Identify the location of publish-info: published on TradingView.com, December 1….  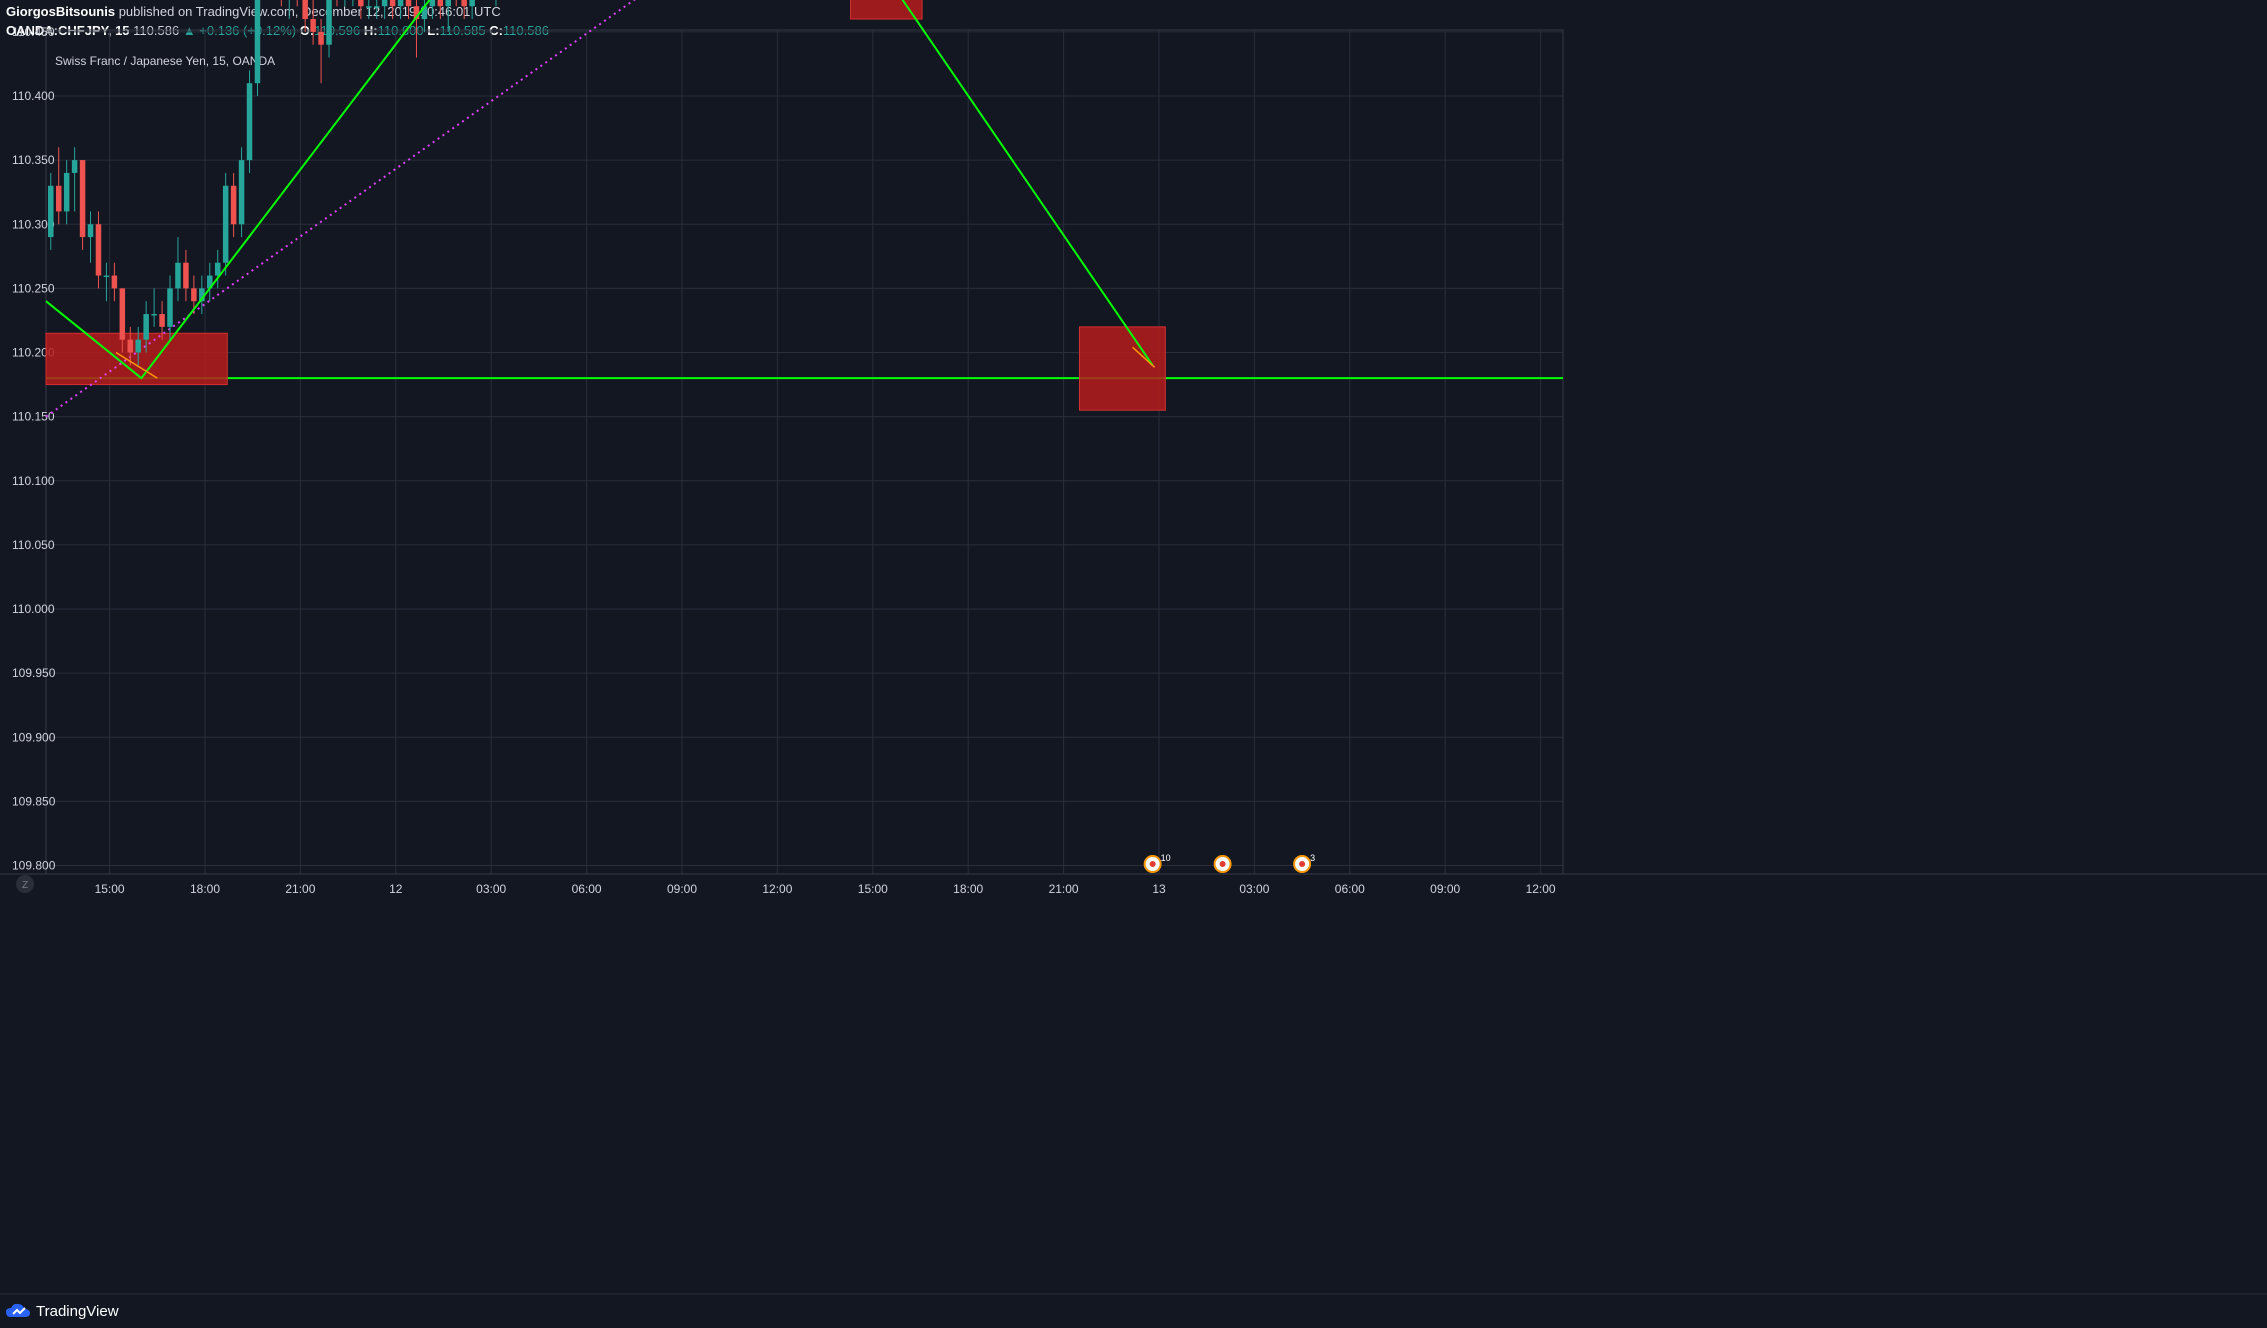
(309, 11).